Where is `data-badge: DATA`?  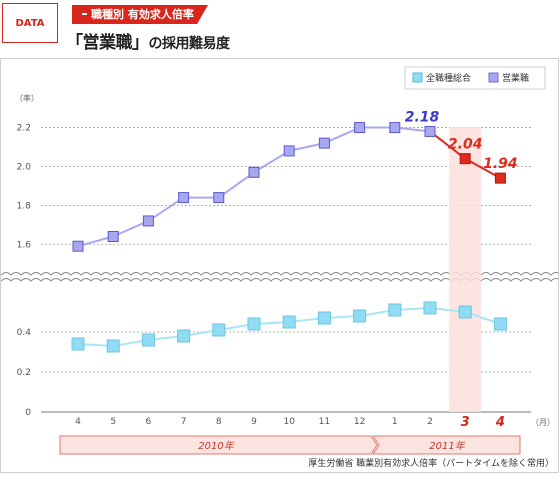 data-badge: DATA is located at coordinates (30, 23).